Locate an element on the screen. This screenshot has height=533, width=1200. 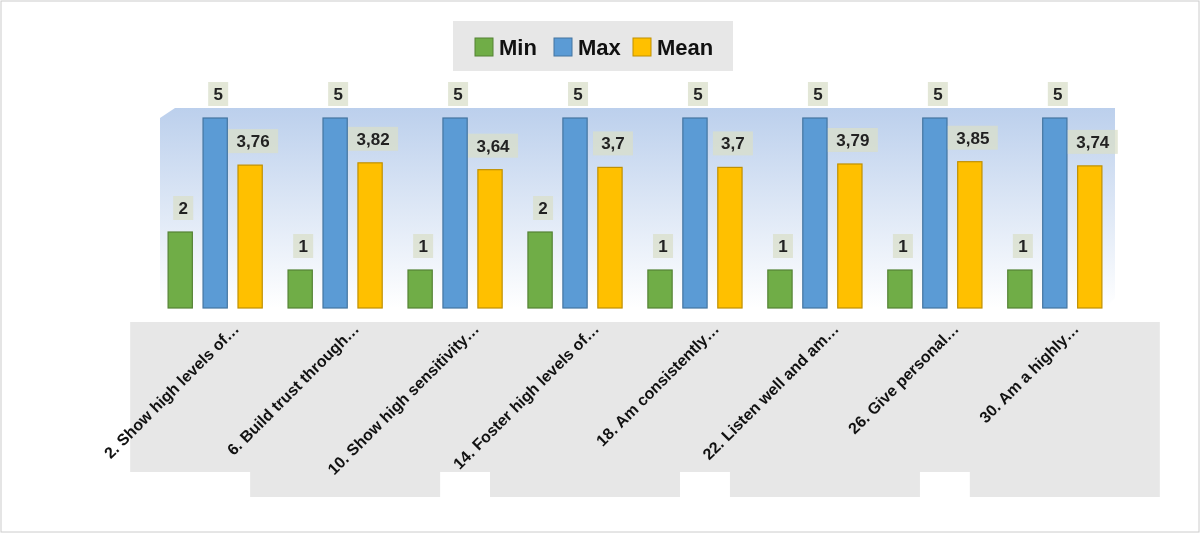
data-label: 3,64 is located at coordinates (493, 146).